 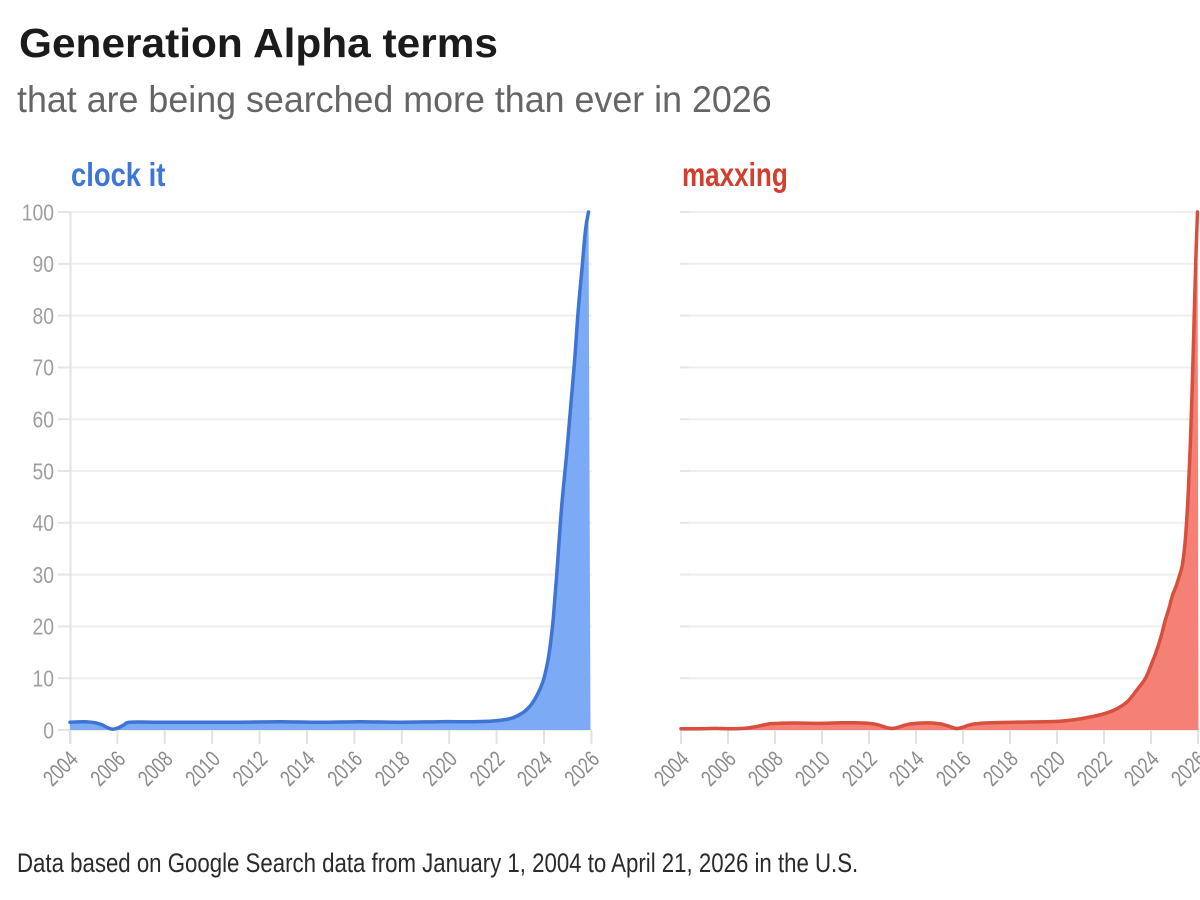 What do you see at coordinates (43, 524) in the screenshot?
I see `svg-text: 40` at bounding box center [43, 524].